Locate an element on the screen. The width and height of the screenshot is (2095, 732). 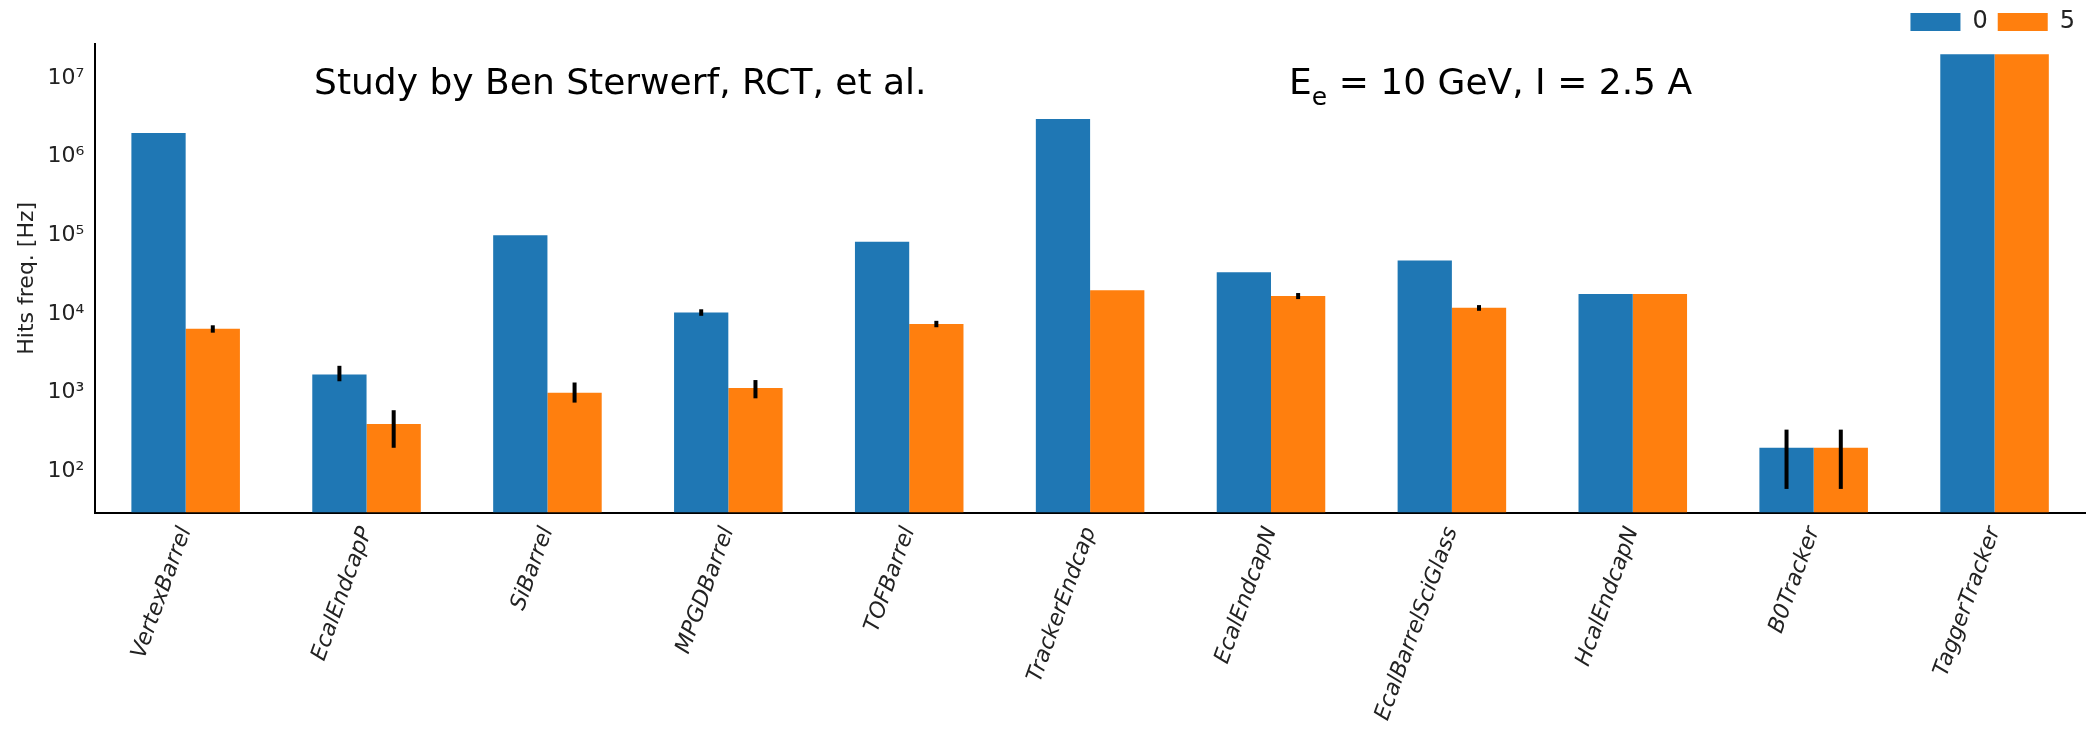
y-tick-label: 10² is located at coordinates (66, 470).